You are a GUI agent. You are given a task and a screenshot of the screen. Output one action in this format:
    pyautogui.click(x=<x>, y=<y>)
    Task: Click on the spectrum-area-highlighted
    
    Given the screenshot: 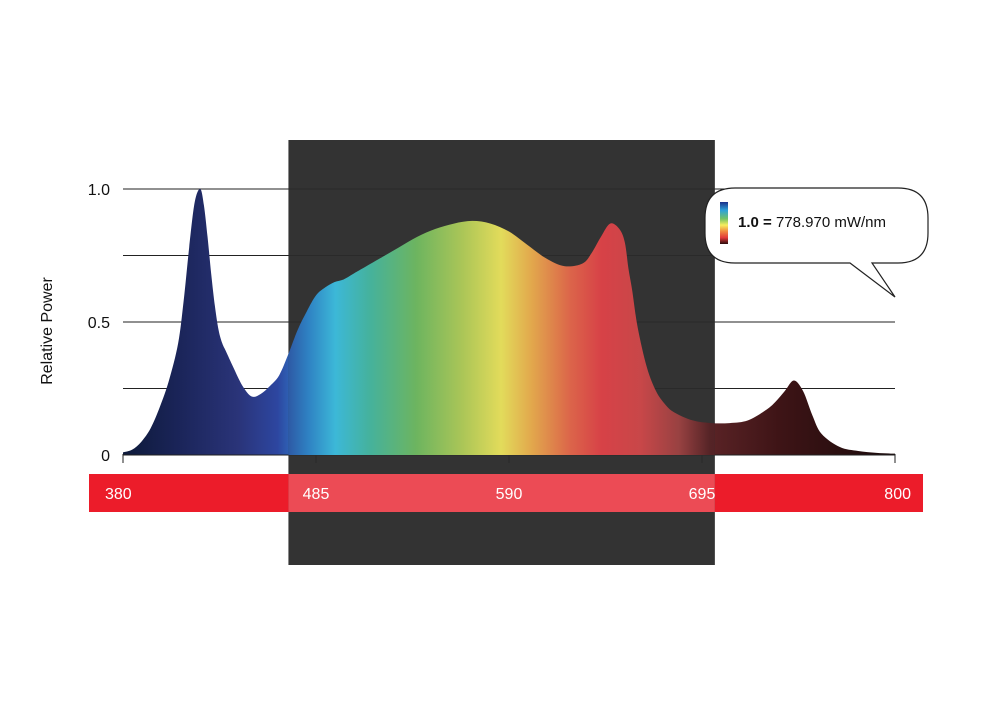 What is the action you would take?
    pyautogui.click(x=501, y=337)
    